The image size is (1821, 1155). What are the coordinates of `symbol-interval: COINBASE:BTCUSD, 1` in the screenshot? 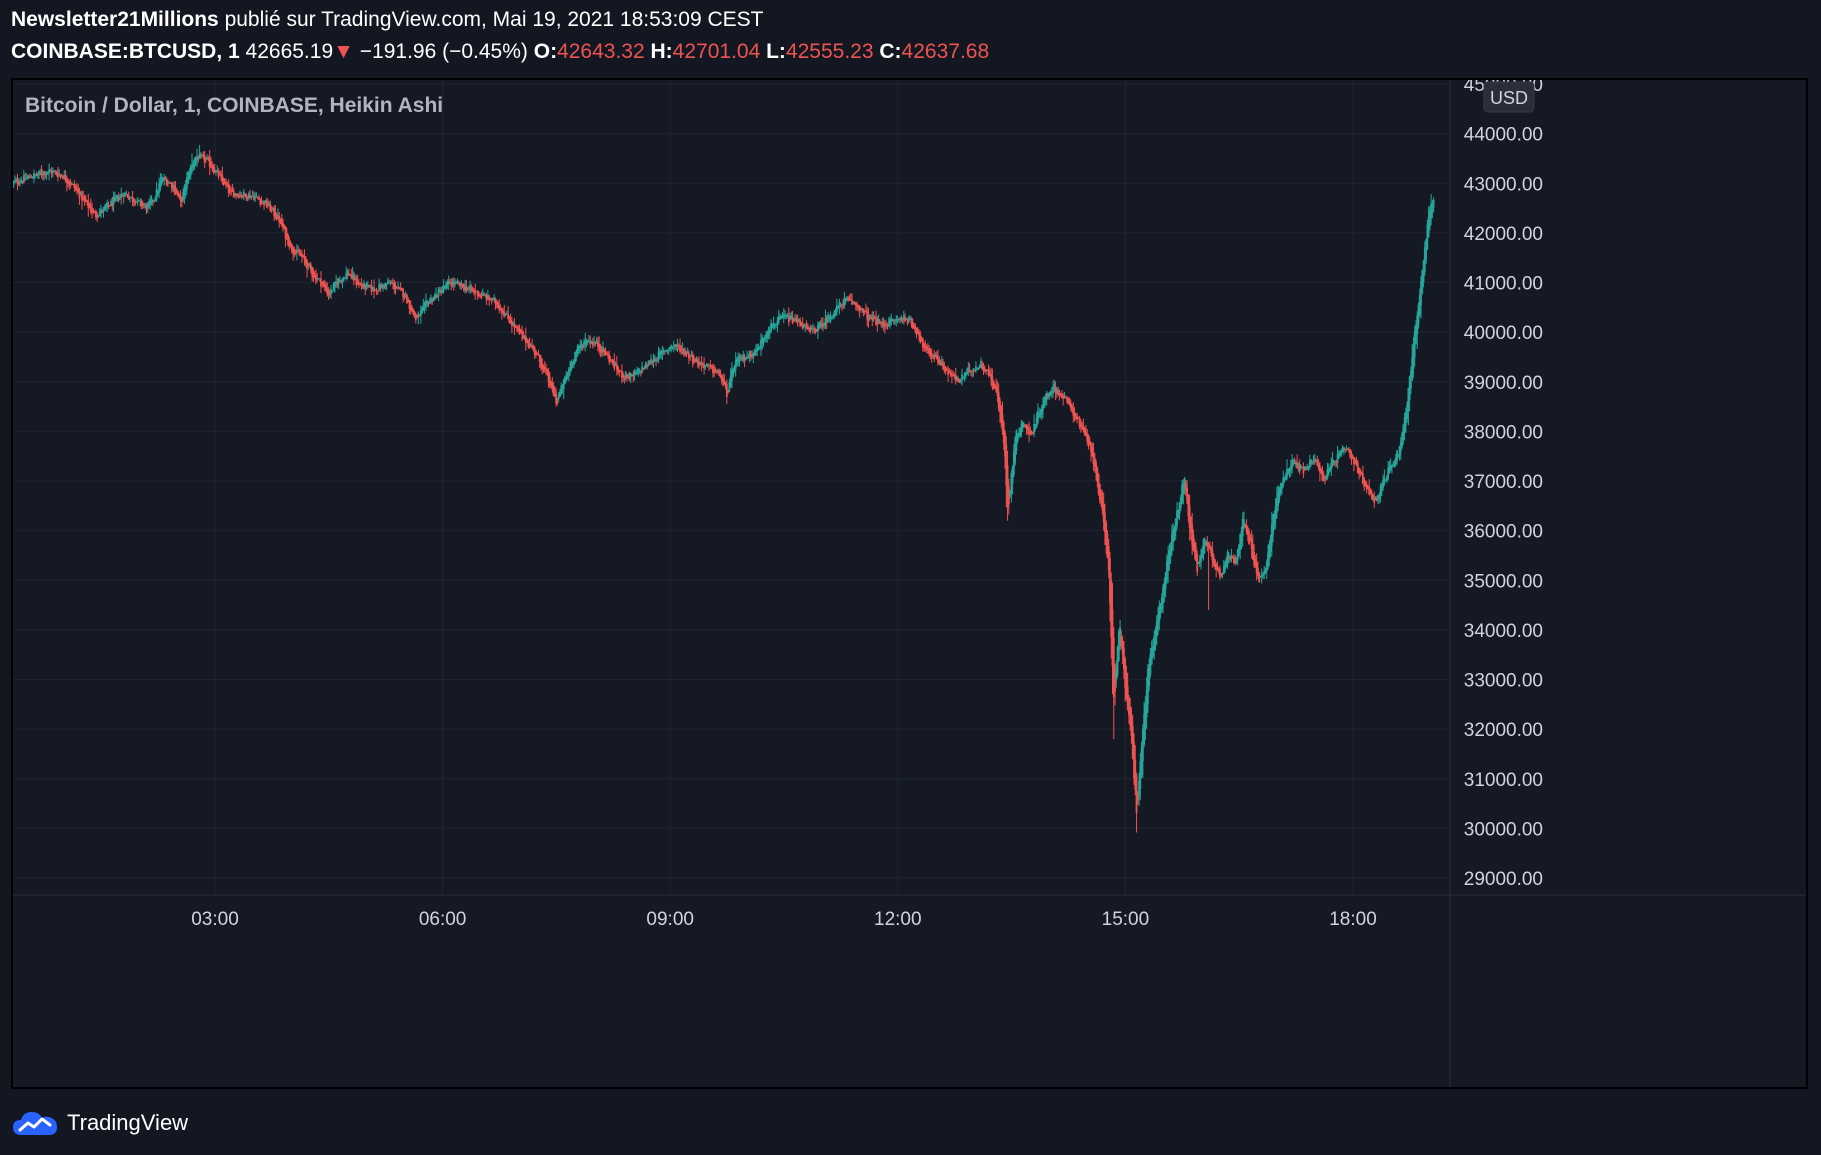 It's located at (125, 51).